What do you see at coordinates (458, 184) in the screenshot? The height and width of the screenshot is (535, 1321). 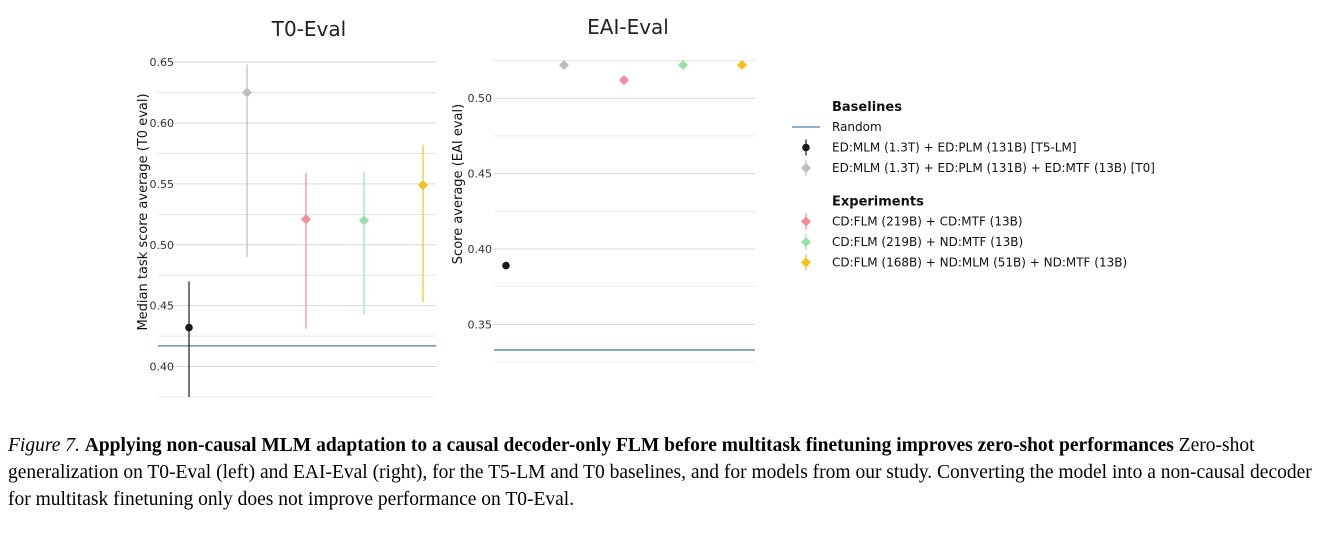 I see `y-axis-label: Score average (EAI eval)` at bounding box center [458, 184].